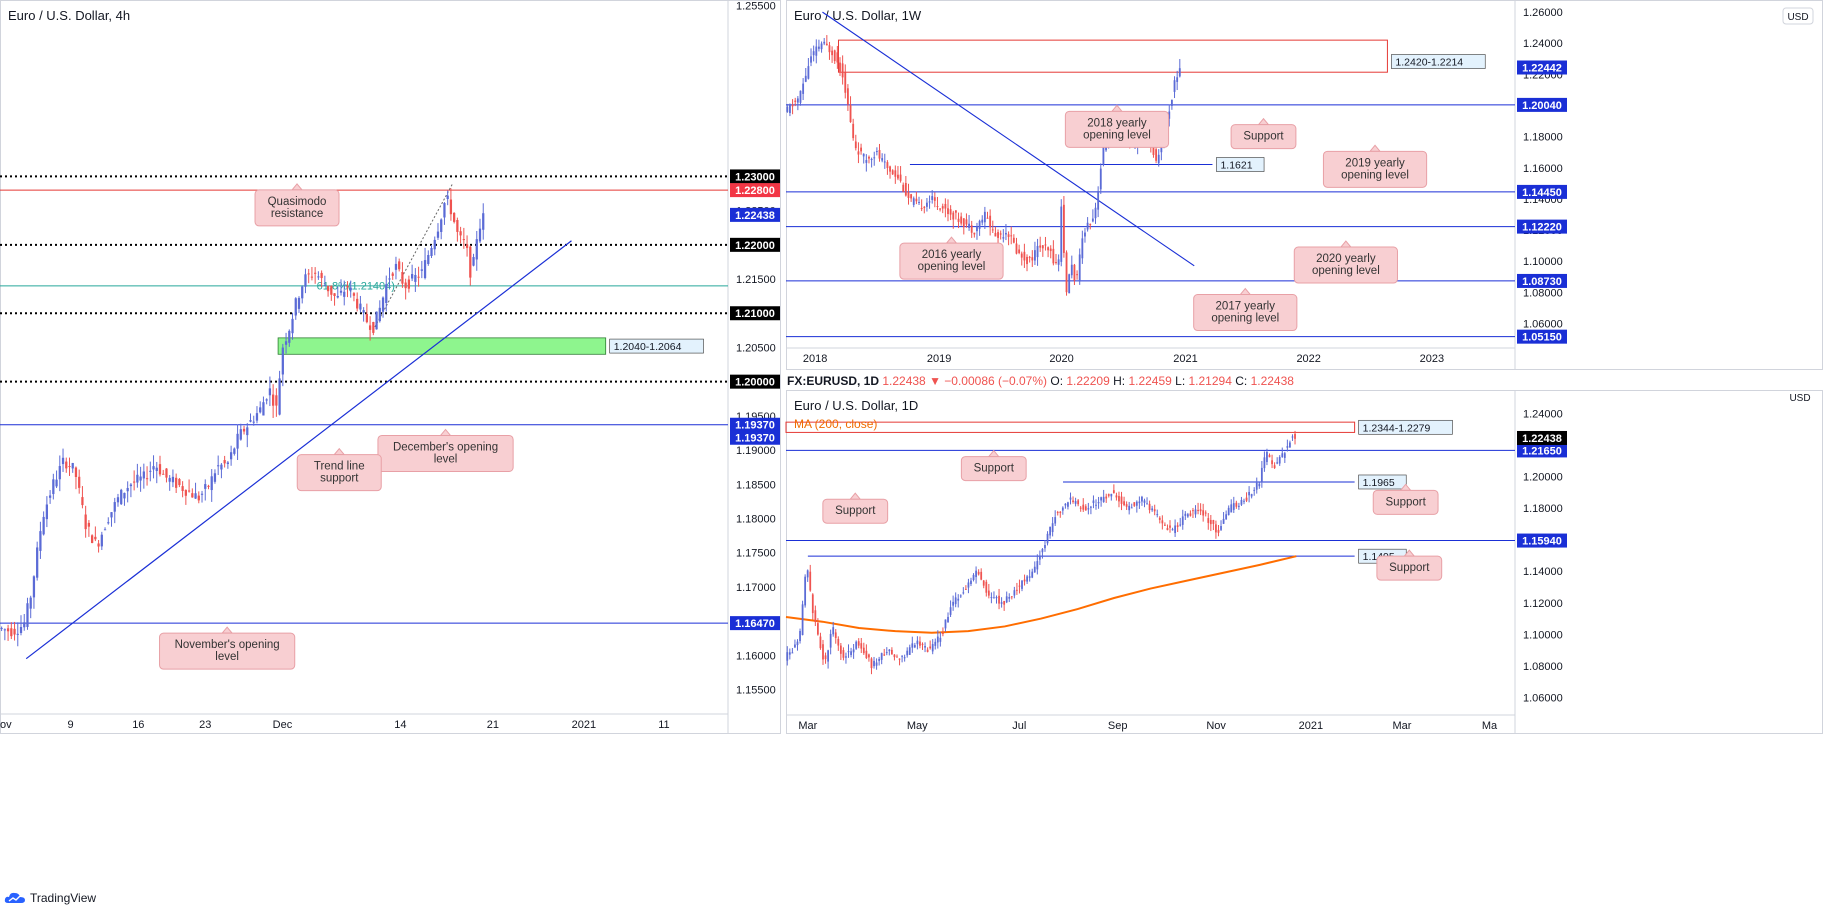  I want to click on current-price-badge, so click(1542, 437).